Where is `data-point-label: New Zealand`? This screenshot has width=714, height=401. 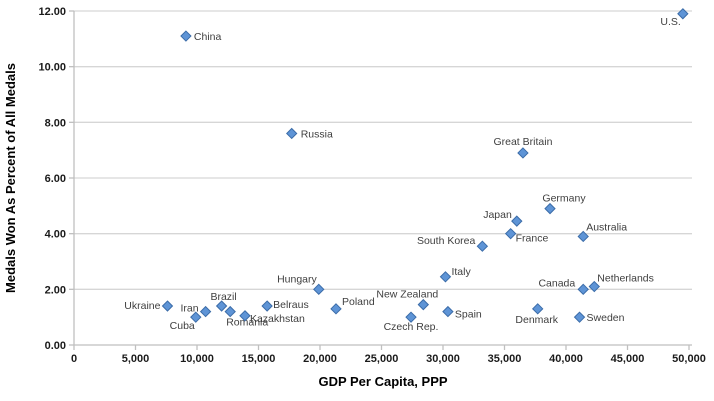
data-point-label: New Zealand is located at coordinates (407, 295).